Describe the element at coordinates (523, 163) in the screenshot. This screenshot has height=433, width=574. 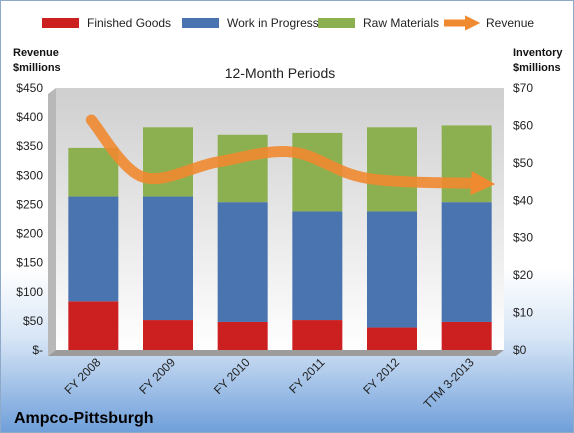
I see `right-tick-label: $50` at that location.